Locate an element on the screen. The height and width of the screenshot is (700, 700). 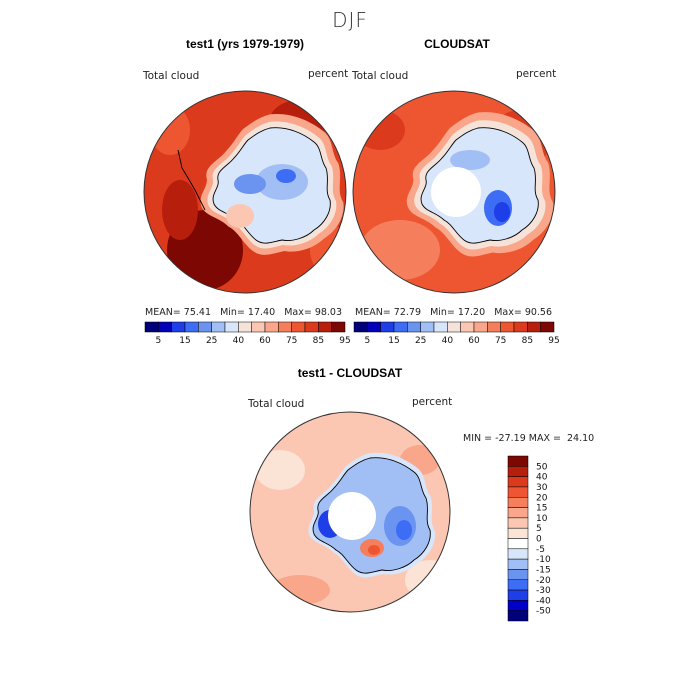
right-colorbar: 5 15 25 40 60 75 85 95 is located at coordinates (456, 333).